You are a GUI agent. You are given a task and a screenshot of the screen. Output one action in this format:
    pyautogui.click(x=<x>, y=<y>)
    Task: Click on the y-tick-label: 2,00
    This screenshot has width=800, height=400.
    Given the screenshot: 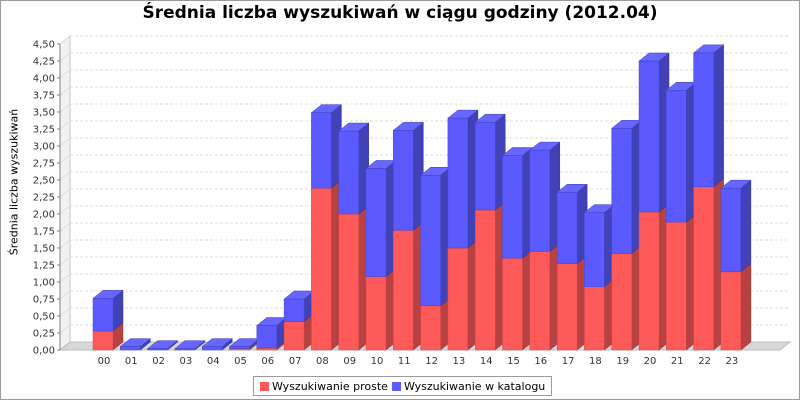 What is the action you would take?
    pyautogui.click(x=44, y=215)
    